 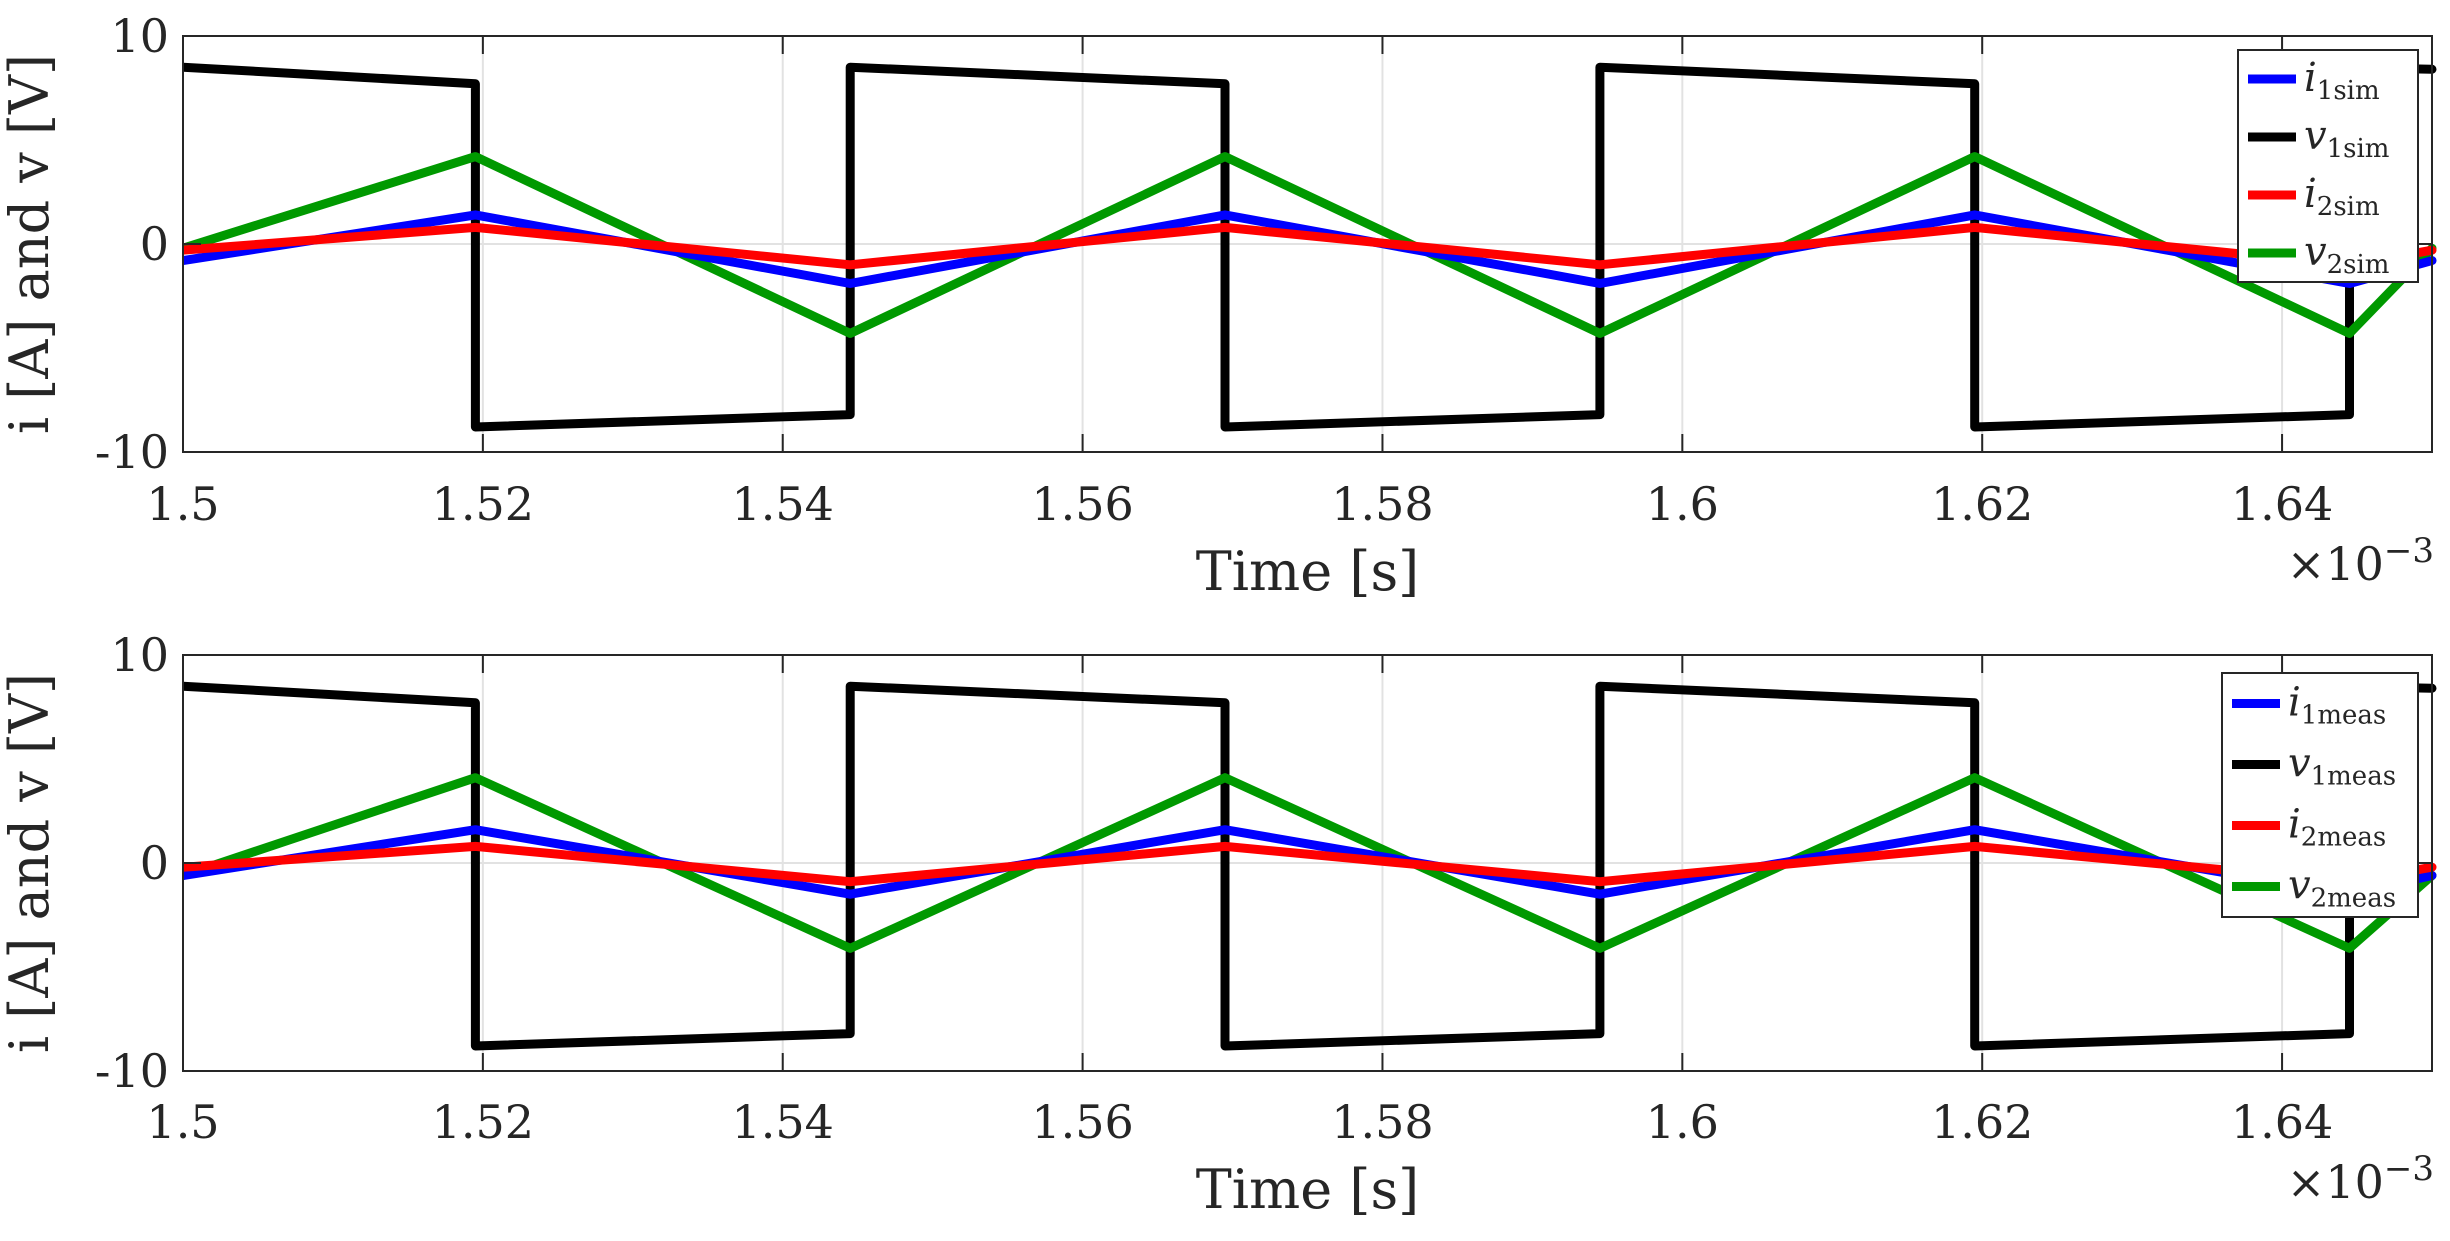 I want to click on legend-label-4: v2meas, so click(x=2342, y=888).